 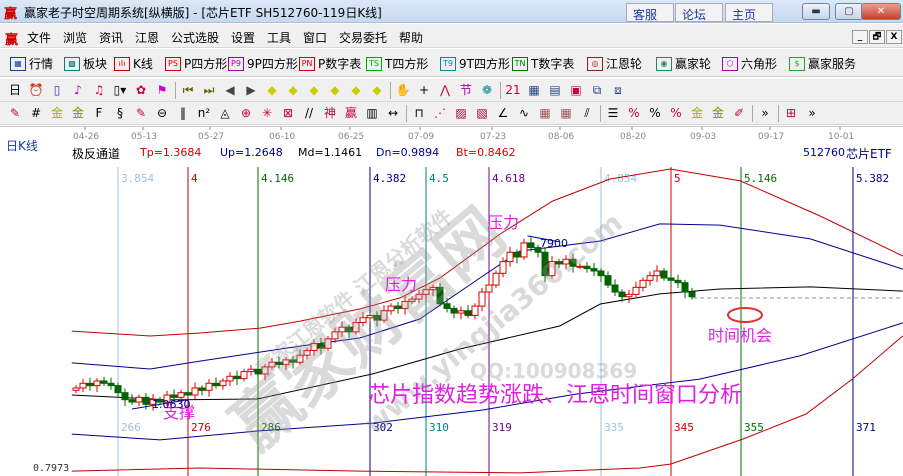 What do you see at coordinates (183, 113) in the screenshot?
I see `parallel-icon: ‖` at bounding box center [183, 113].